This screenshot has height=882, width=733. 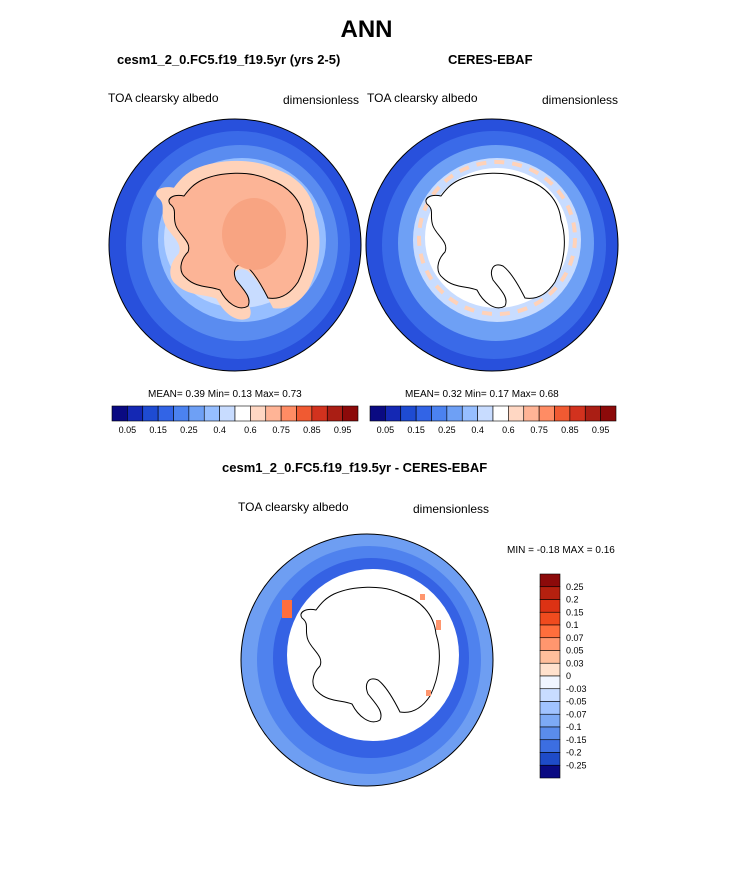 What do you see at coordinates (575, 638) in the screenshot?
I see `panel3-colorbar-tick-4: 0.07` at bounding box center [575, 638].